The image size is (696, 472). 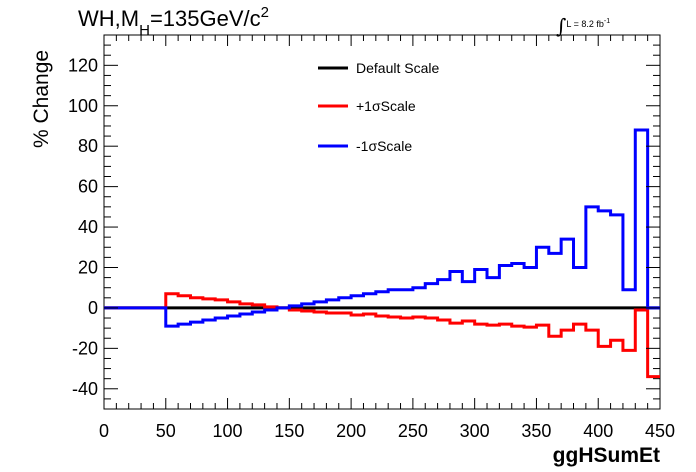 I want to click on x-tick-label: 100, so click(x=228, y=431).